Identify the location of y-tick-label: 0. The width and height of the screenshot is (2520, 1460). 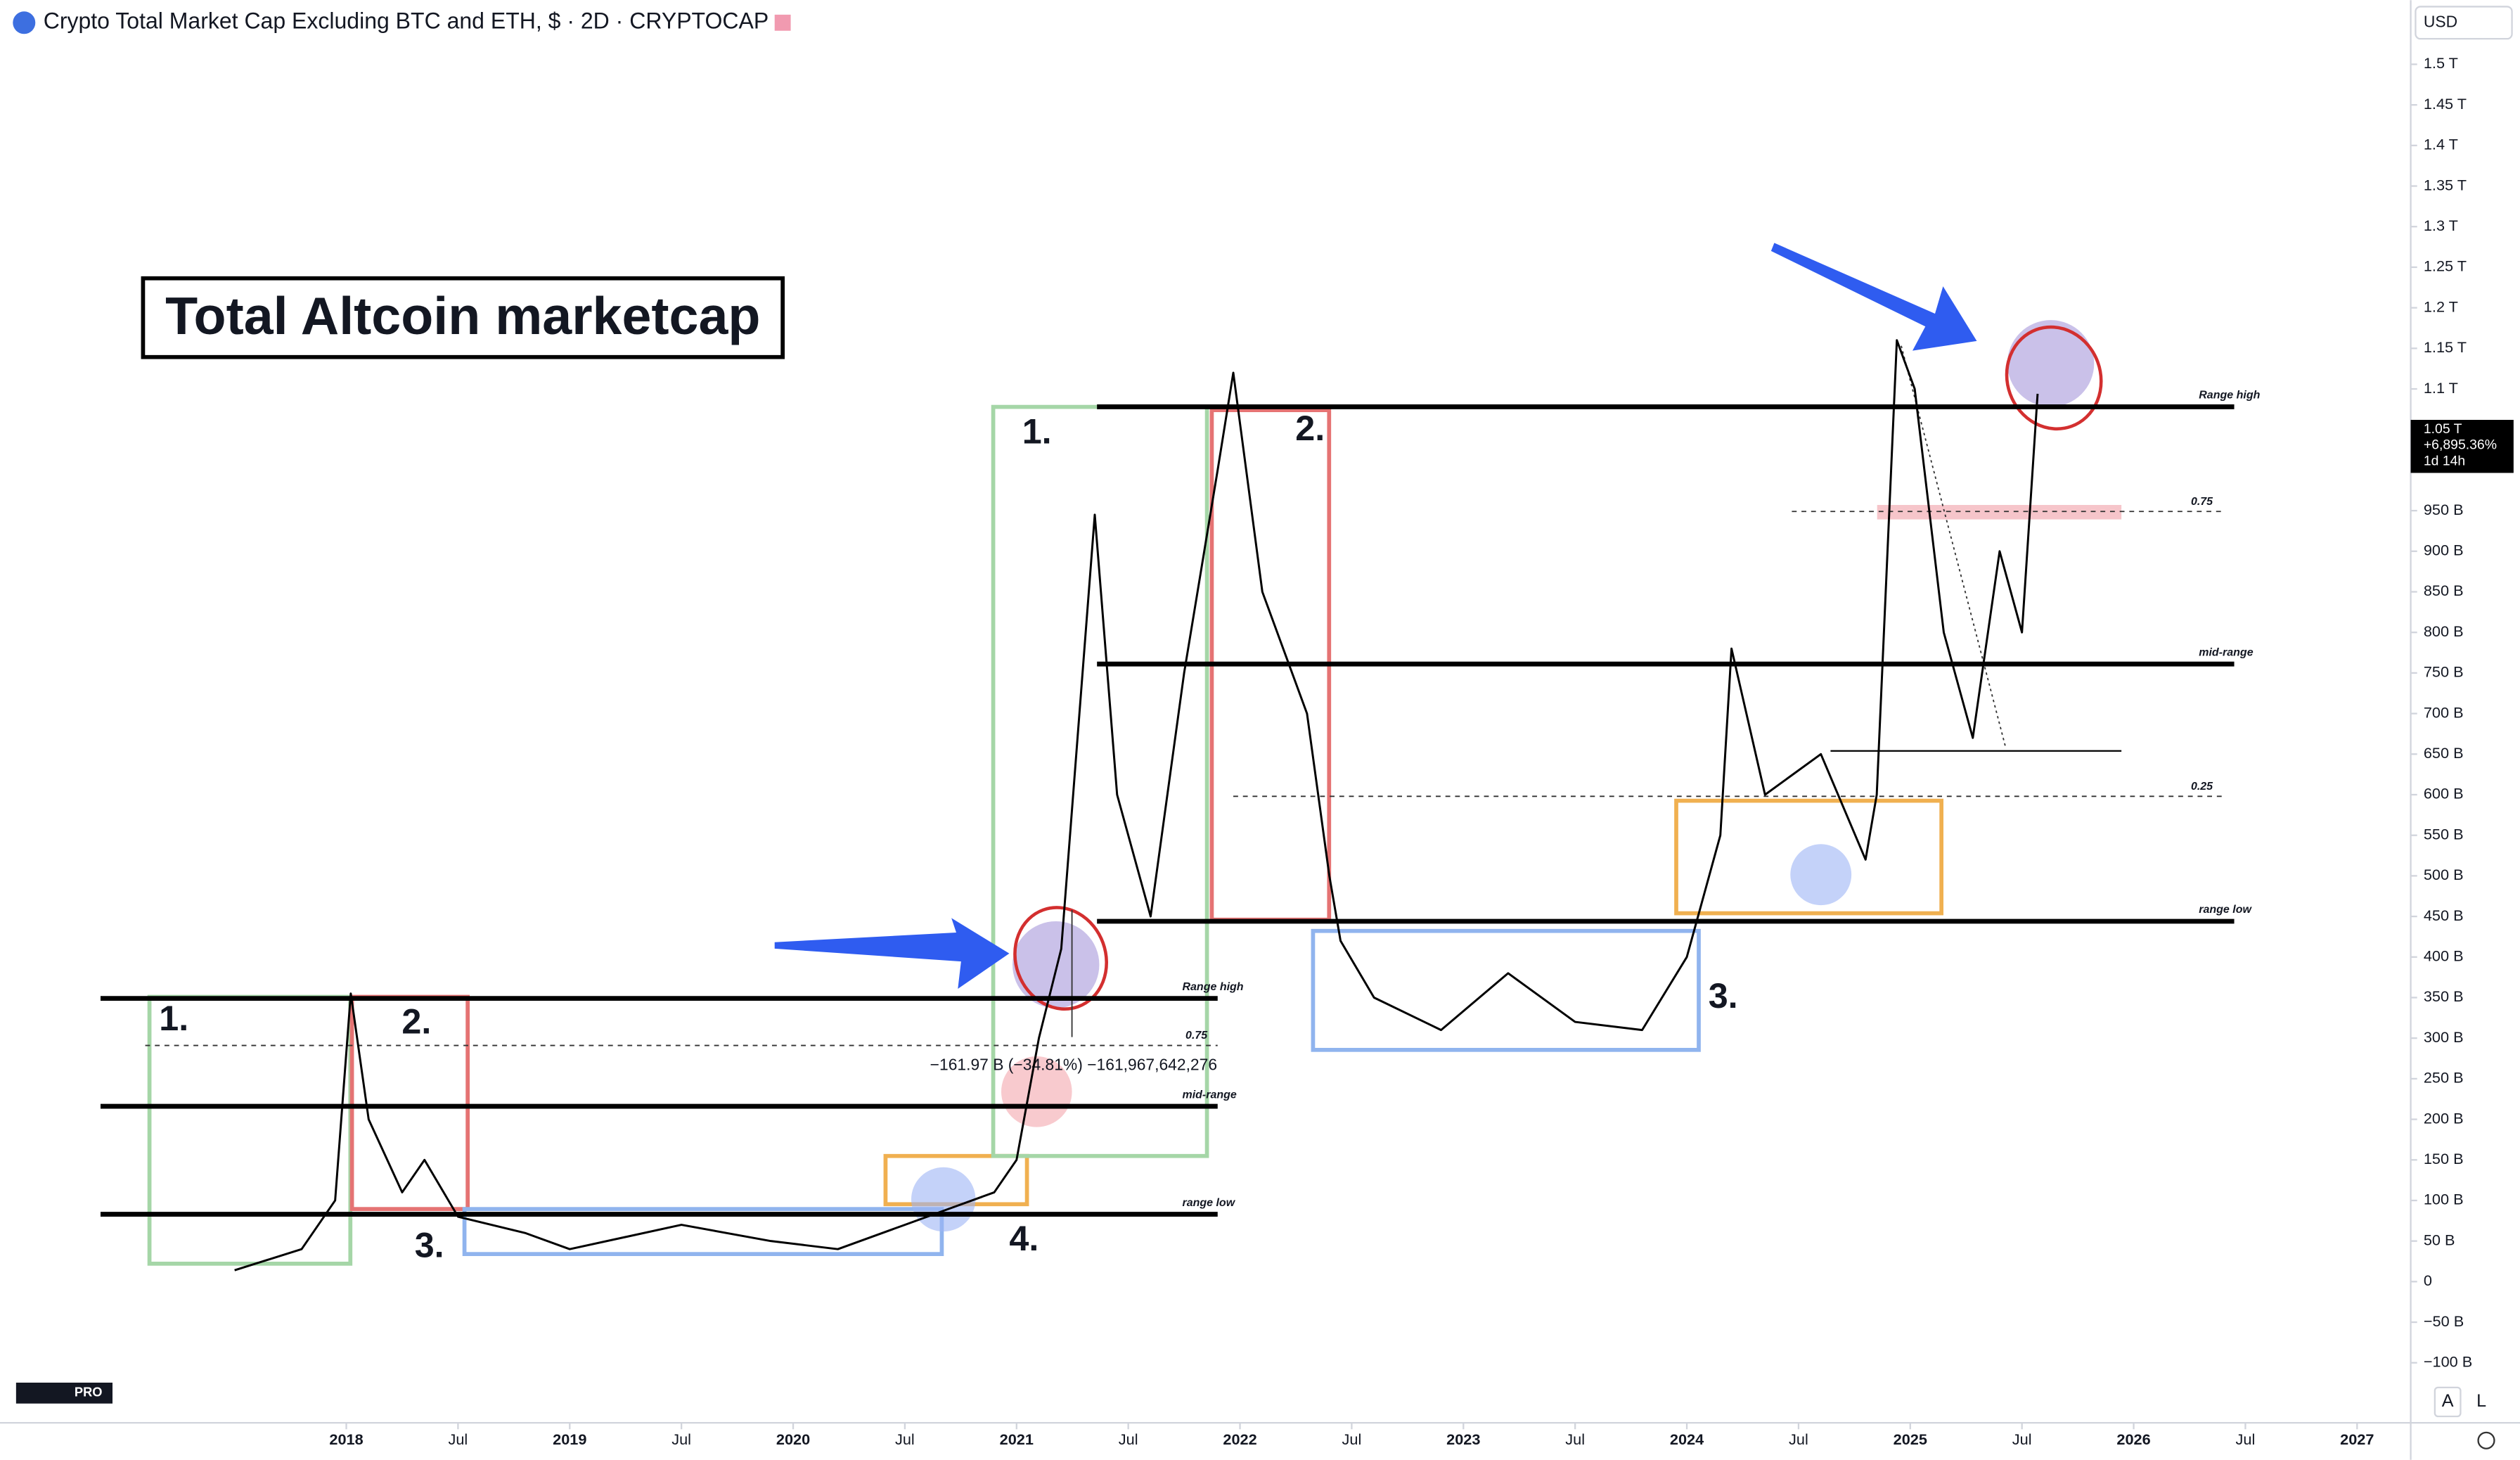
(2428, 1280).